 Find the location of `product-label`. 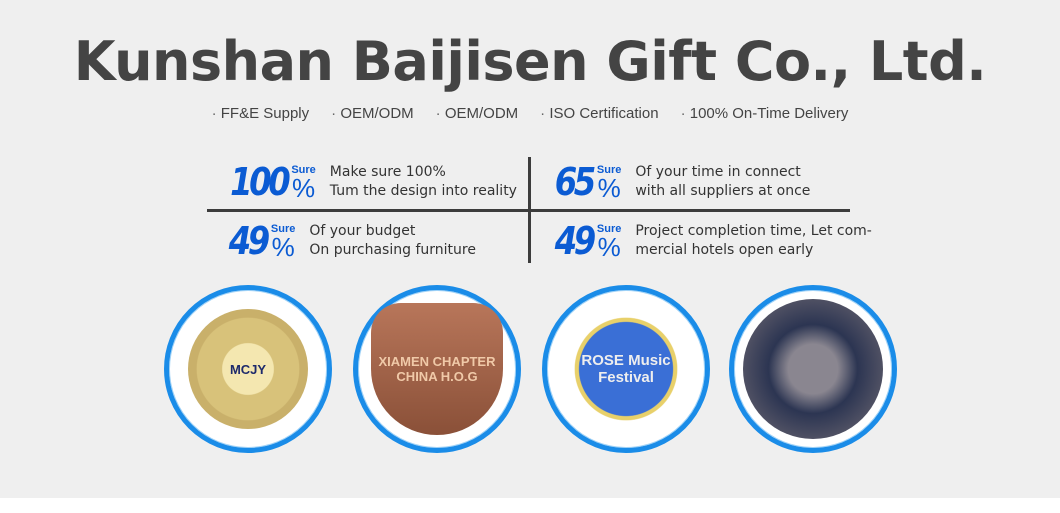

product-label is located at coordinates (813, 369).